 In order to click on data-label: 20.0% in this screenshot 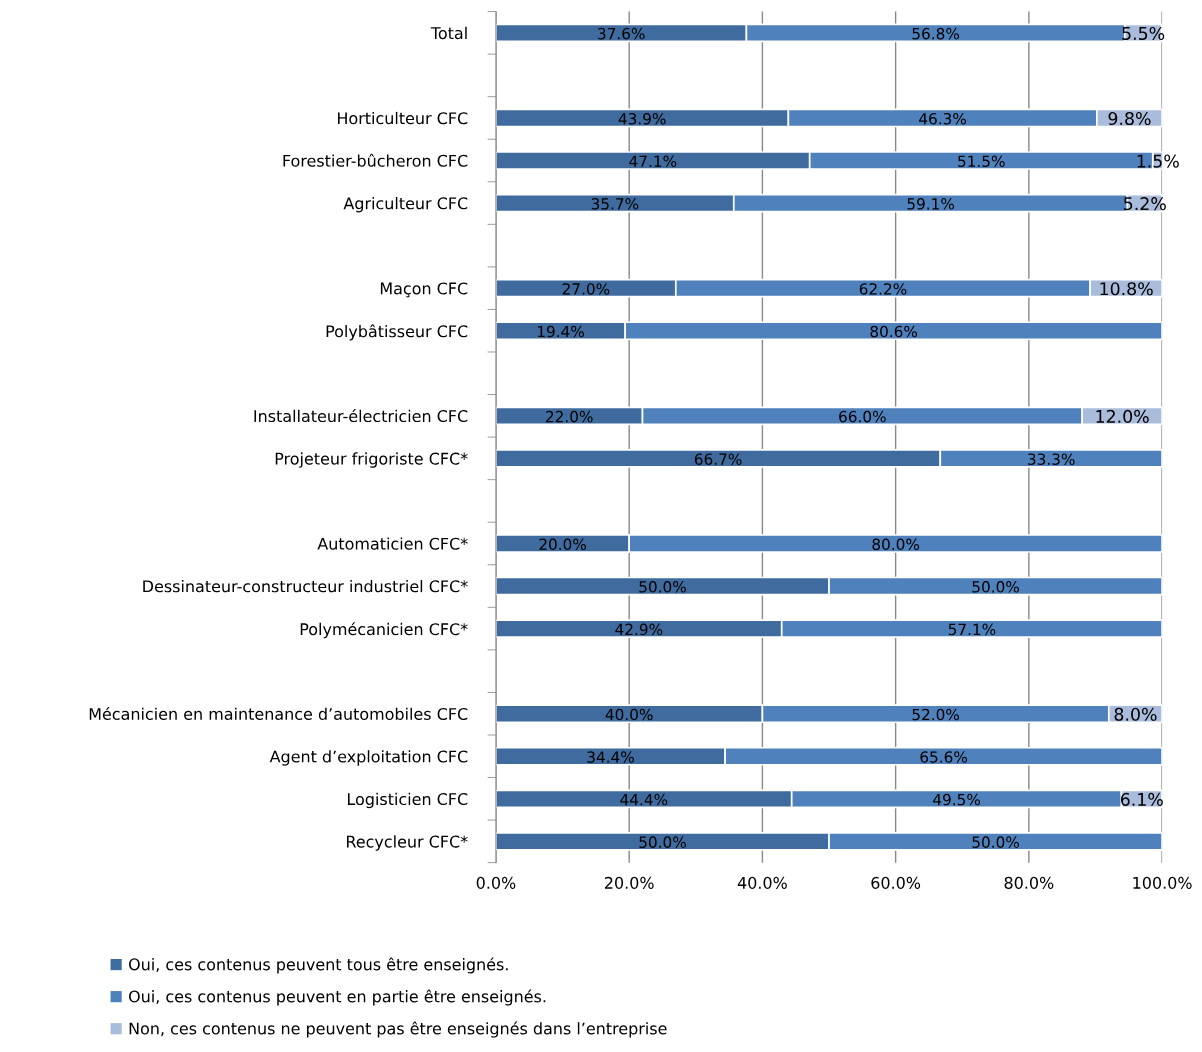, I will do `click(562, 544)`.